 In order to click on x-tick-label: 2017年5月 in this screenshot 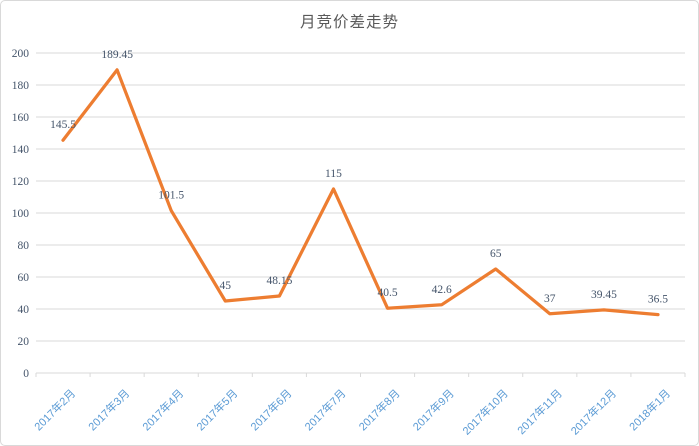, I will do `click(216, 409)`.